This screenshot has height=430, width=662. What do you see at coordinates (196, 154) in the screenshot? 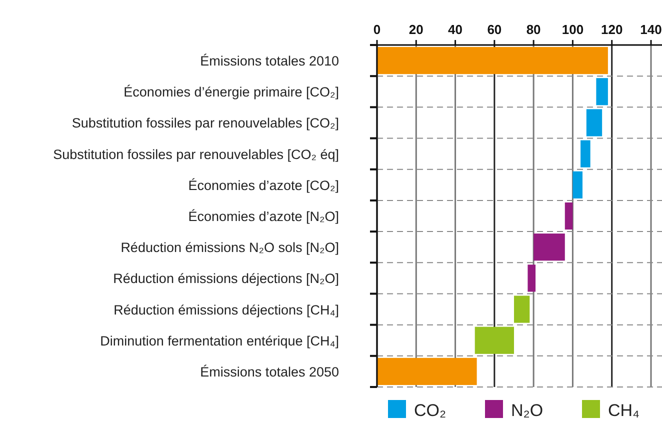
I see `y-tick-label: Substitution fossiles par renouvelables [CO₂ éq]` at bounding box center [196, 154].